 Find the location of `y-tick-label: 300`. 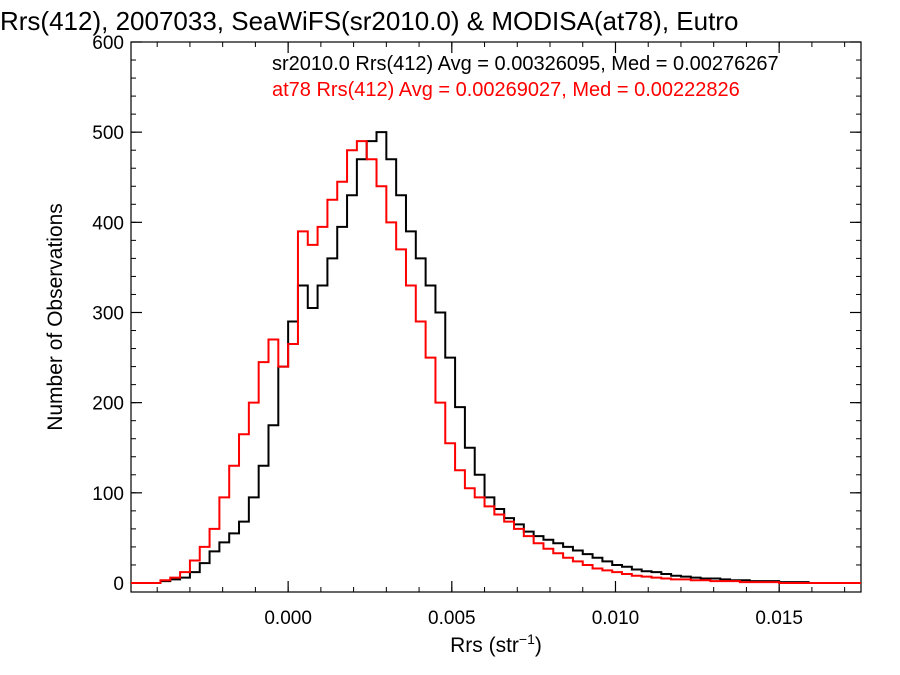

y-tick-label: 300 is located at coordinates (108, 313).